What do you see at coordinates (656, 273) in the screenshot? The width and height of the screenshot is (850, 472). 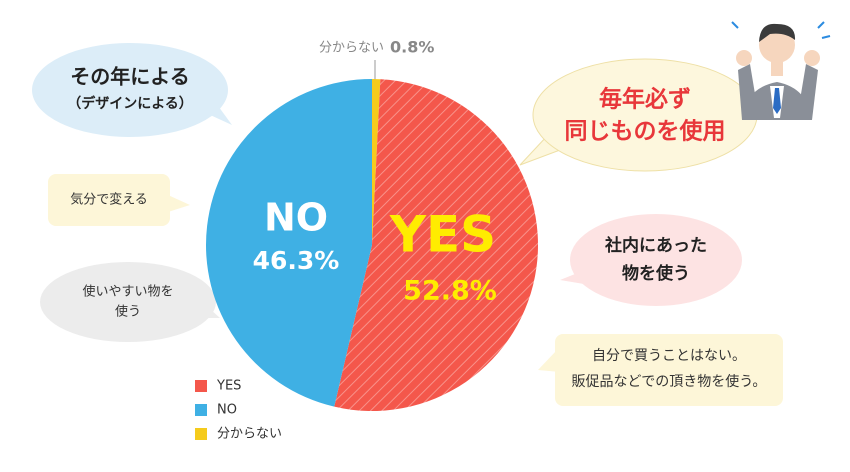 I see `annotation: 物を使う` at bounding box center [656, 273].